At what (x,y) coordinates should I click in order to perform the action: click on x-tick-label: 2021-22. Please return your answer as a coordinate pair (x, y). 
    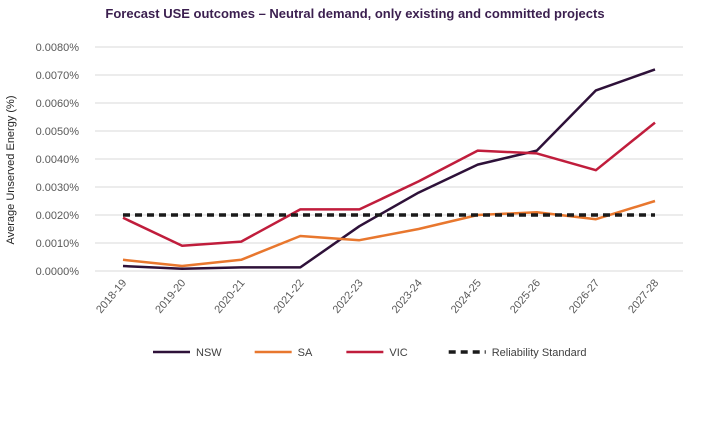
    Looking at the image, I should click on (288, 296).